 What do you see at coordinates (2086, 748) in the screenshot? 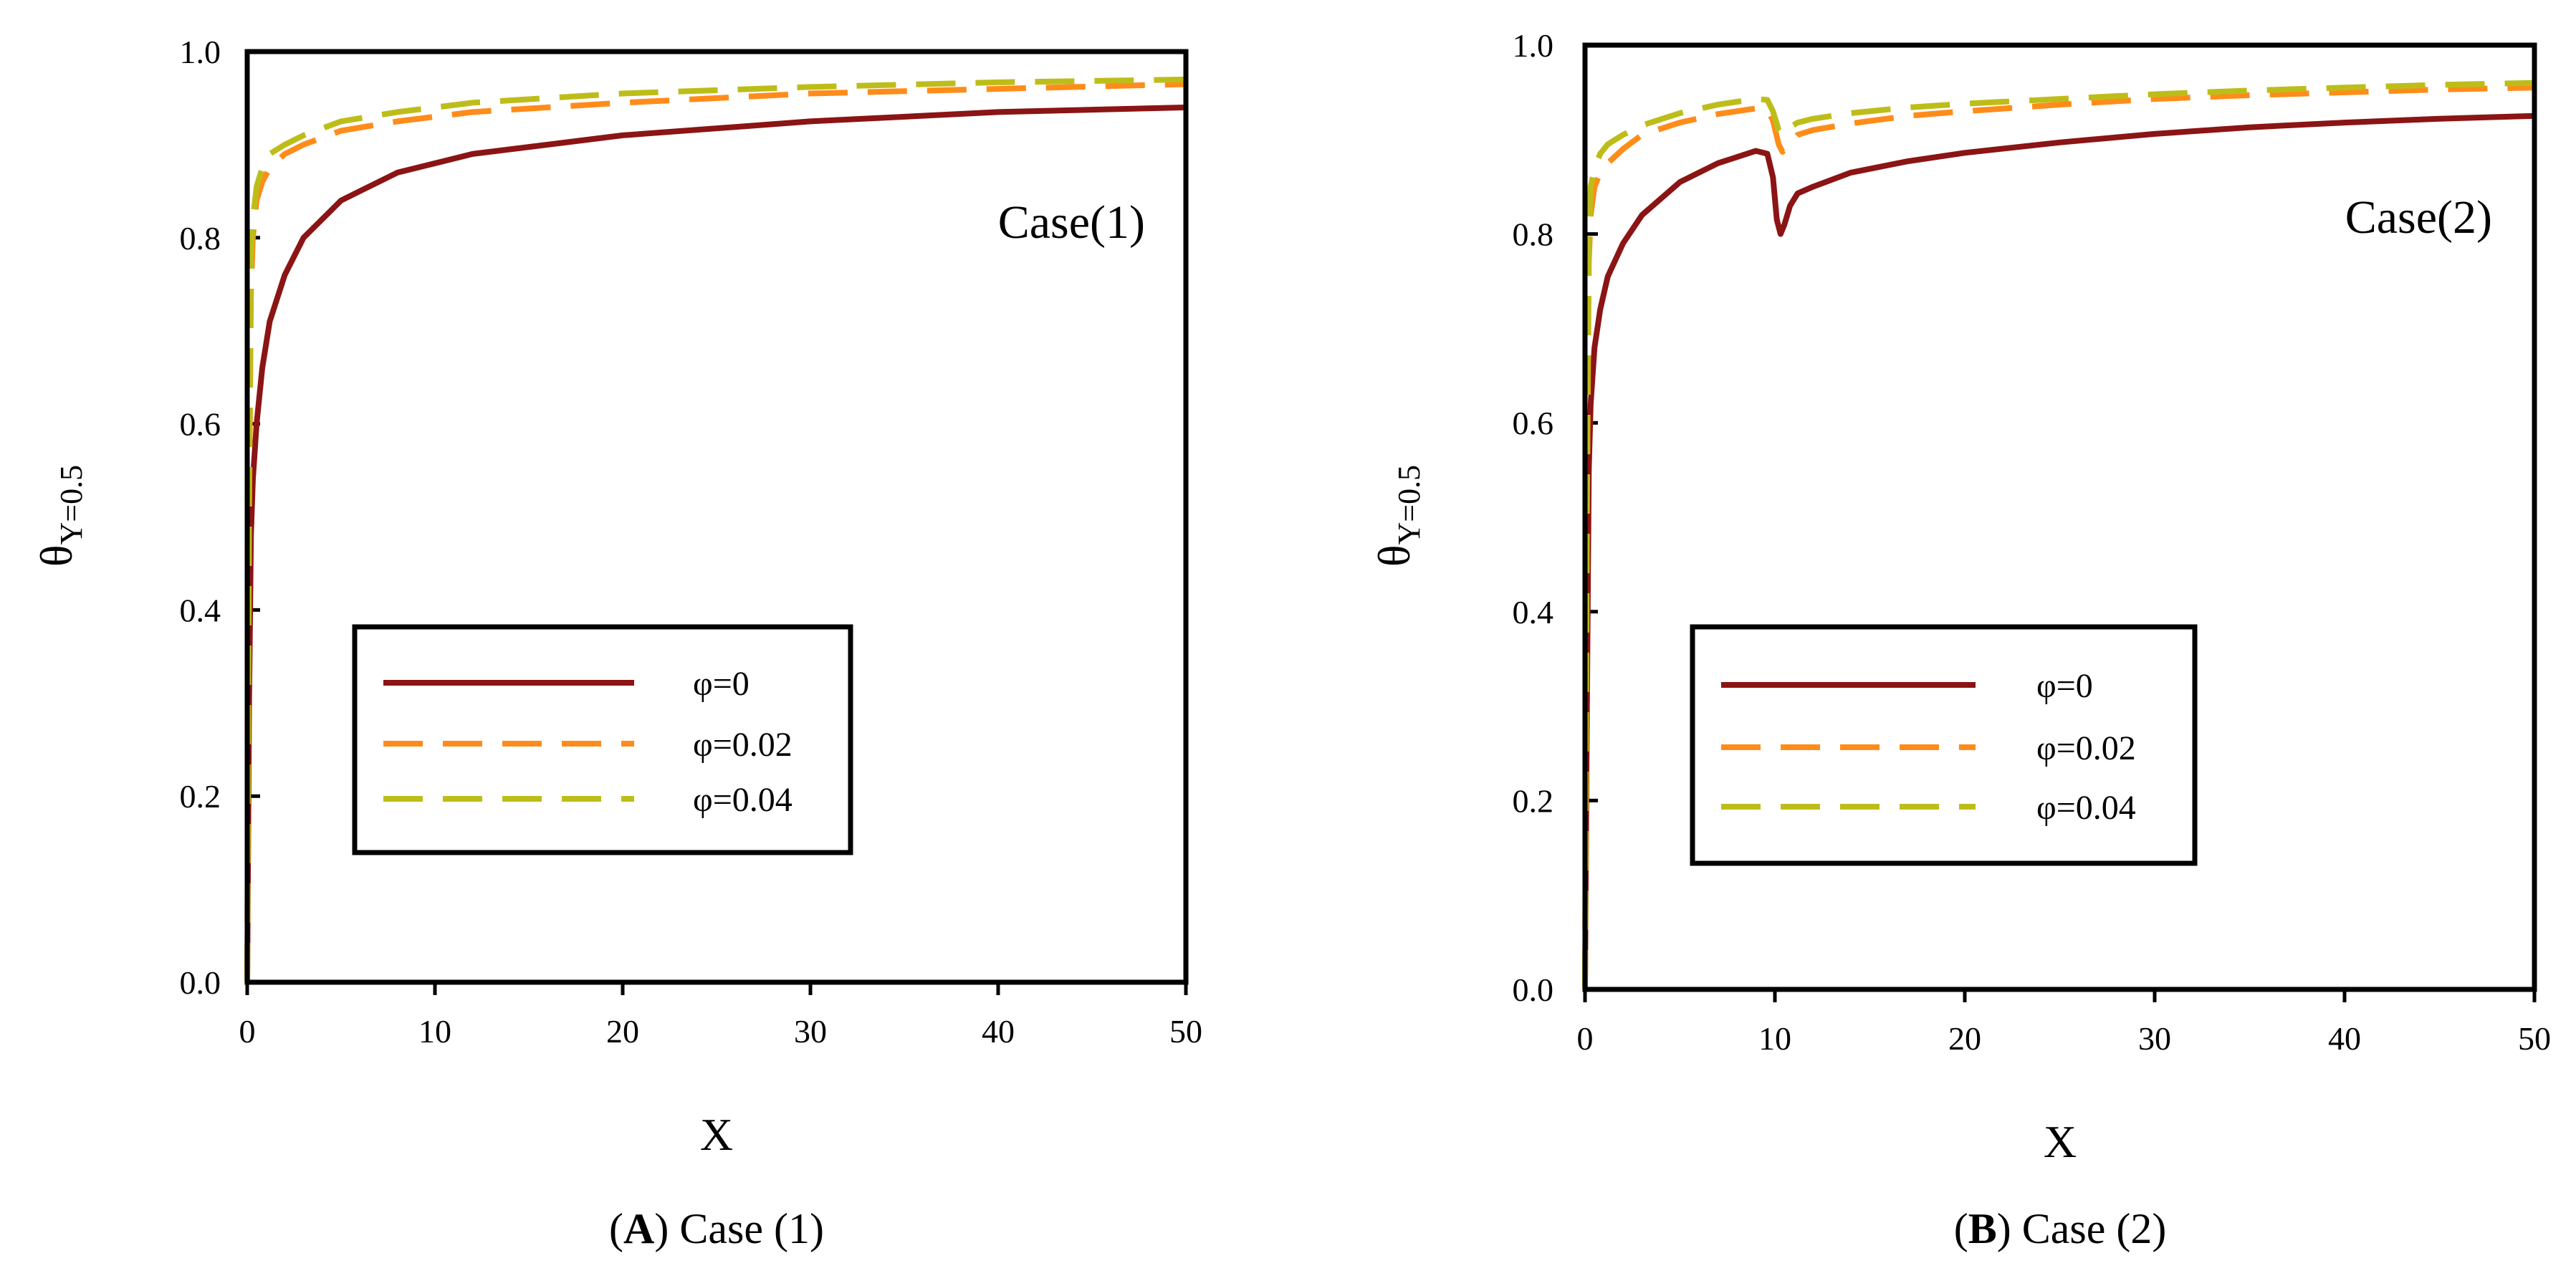
I see `panel-b-legend-label-phi002: φ=0.02` at bounding box center [2086, 748].